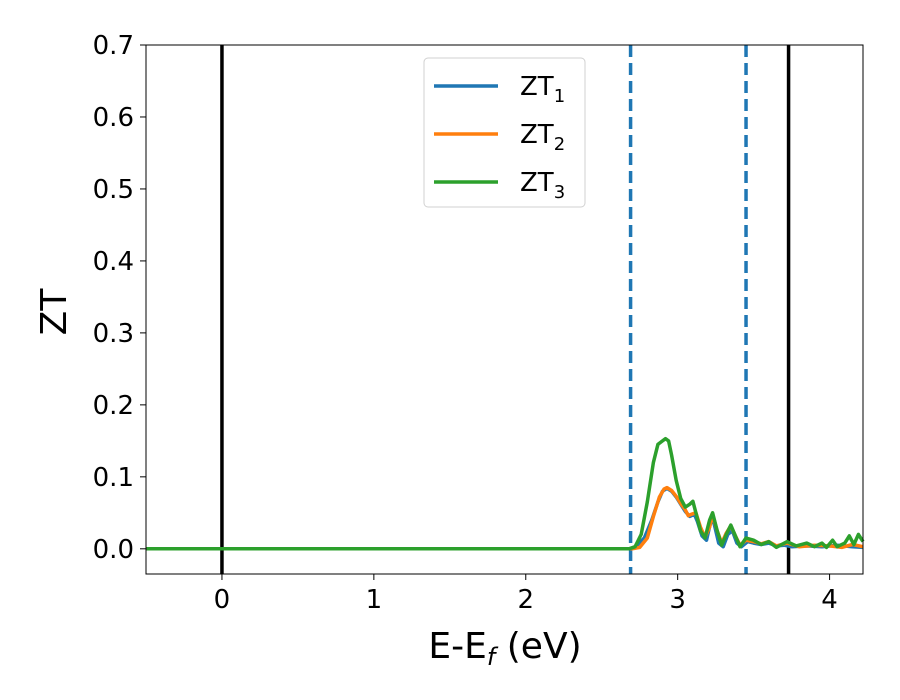  What do you see at coordinates (504, 648) in the screenshot?
I see `x-axis-label: E-Ef (eV)` at bounding box center [504, 648].